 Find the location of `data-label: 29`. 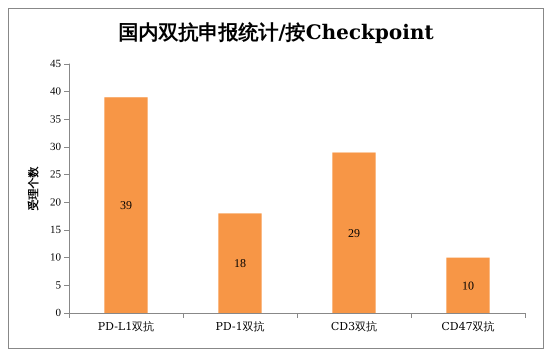

data-label: 29 is located at coordinates (354, 233).